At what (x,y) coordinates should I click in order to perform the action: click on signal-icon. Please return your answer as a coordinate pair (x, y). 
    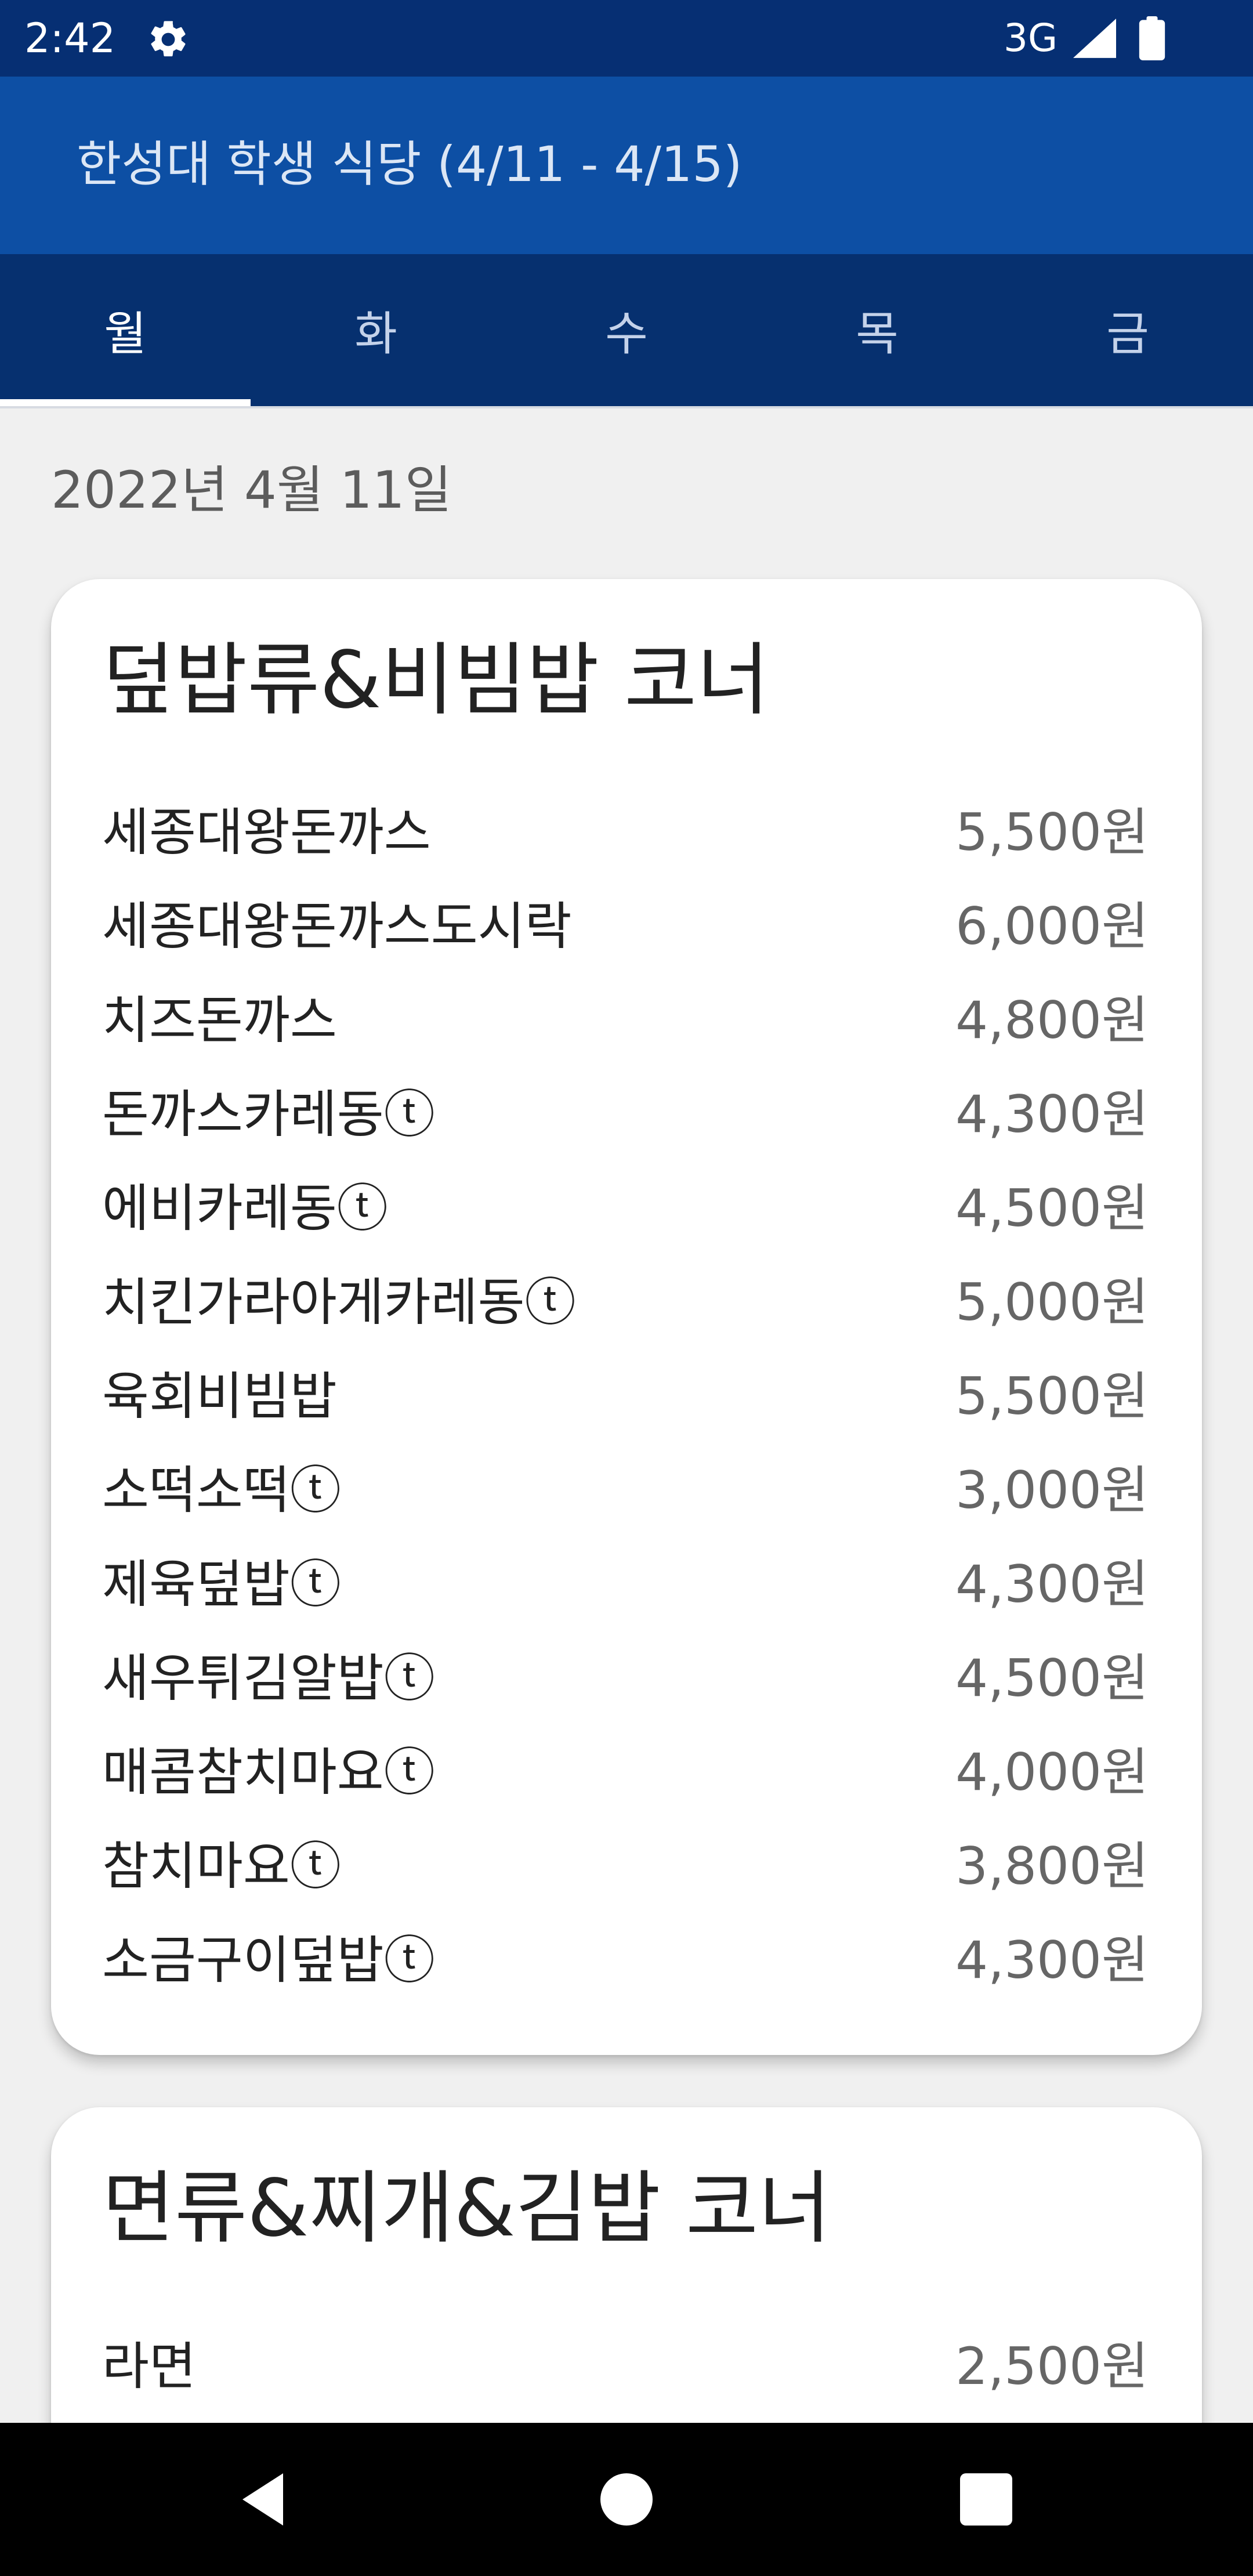
    Looking at the image, I should click on (1094, 38).